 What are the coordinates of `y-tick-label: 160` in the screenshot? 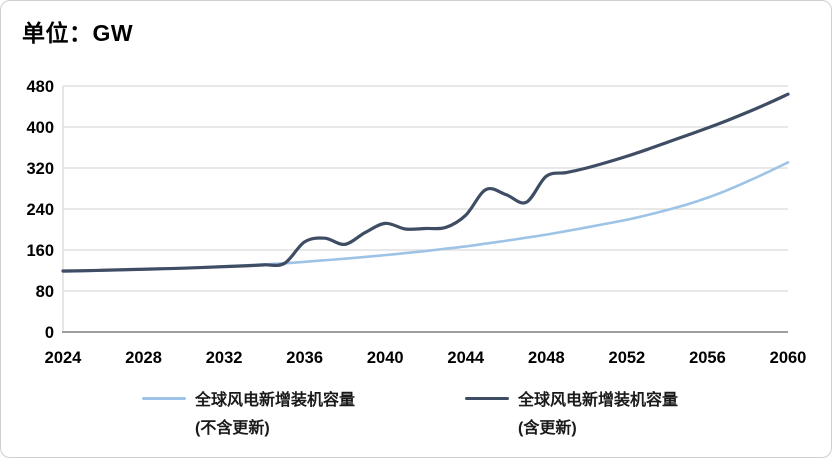 It's located at (40, 251).